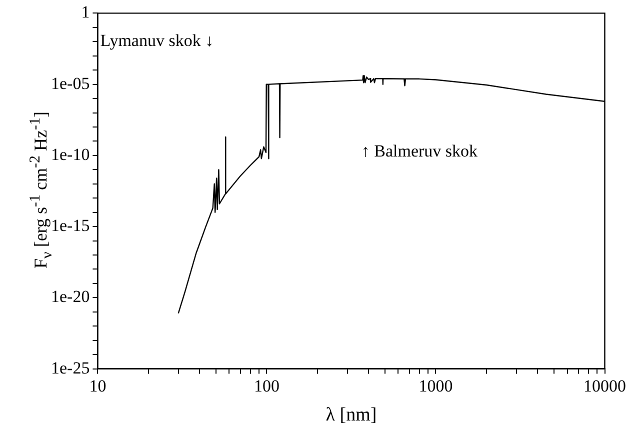 The image size is (629, 435). Describe the element at coordinates (605, 386) in the screenshot. I see `x-tick-label: 10000` at that location.